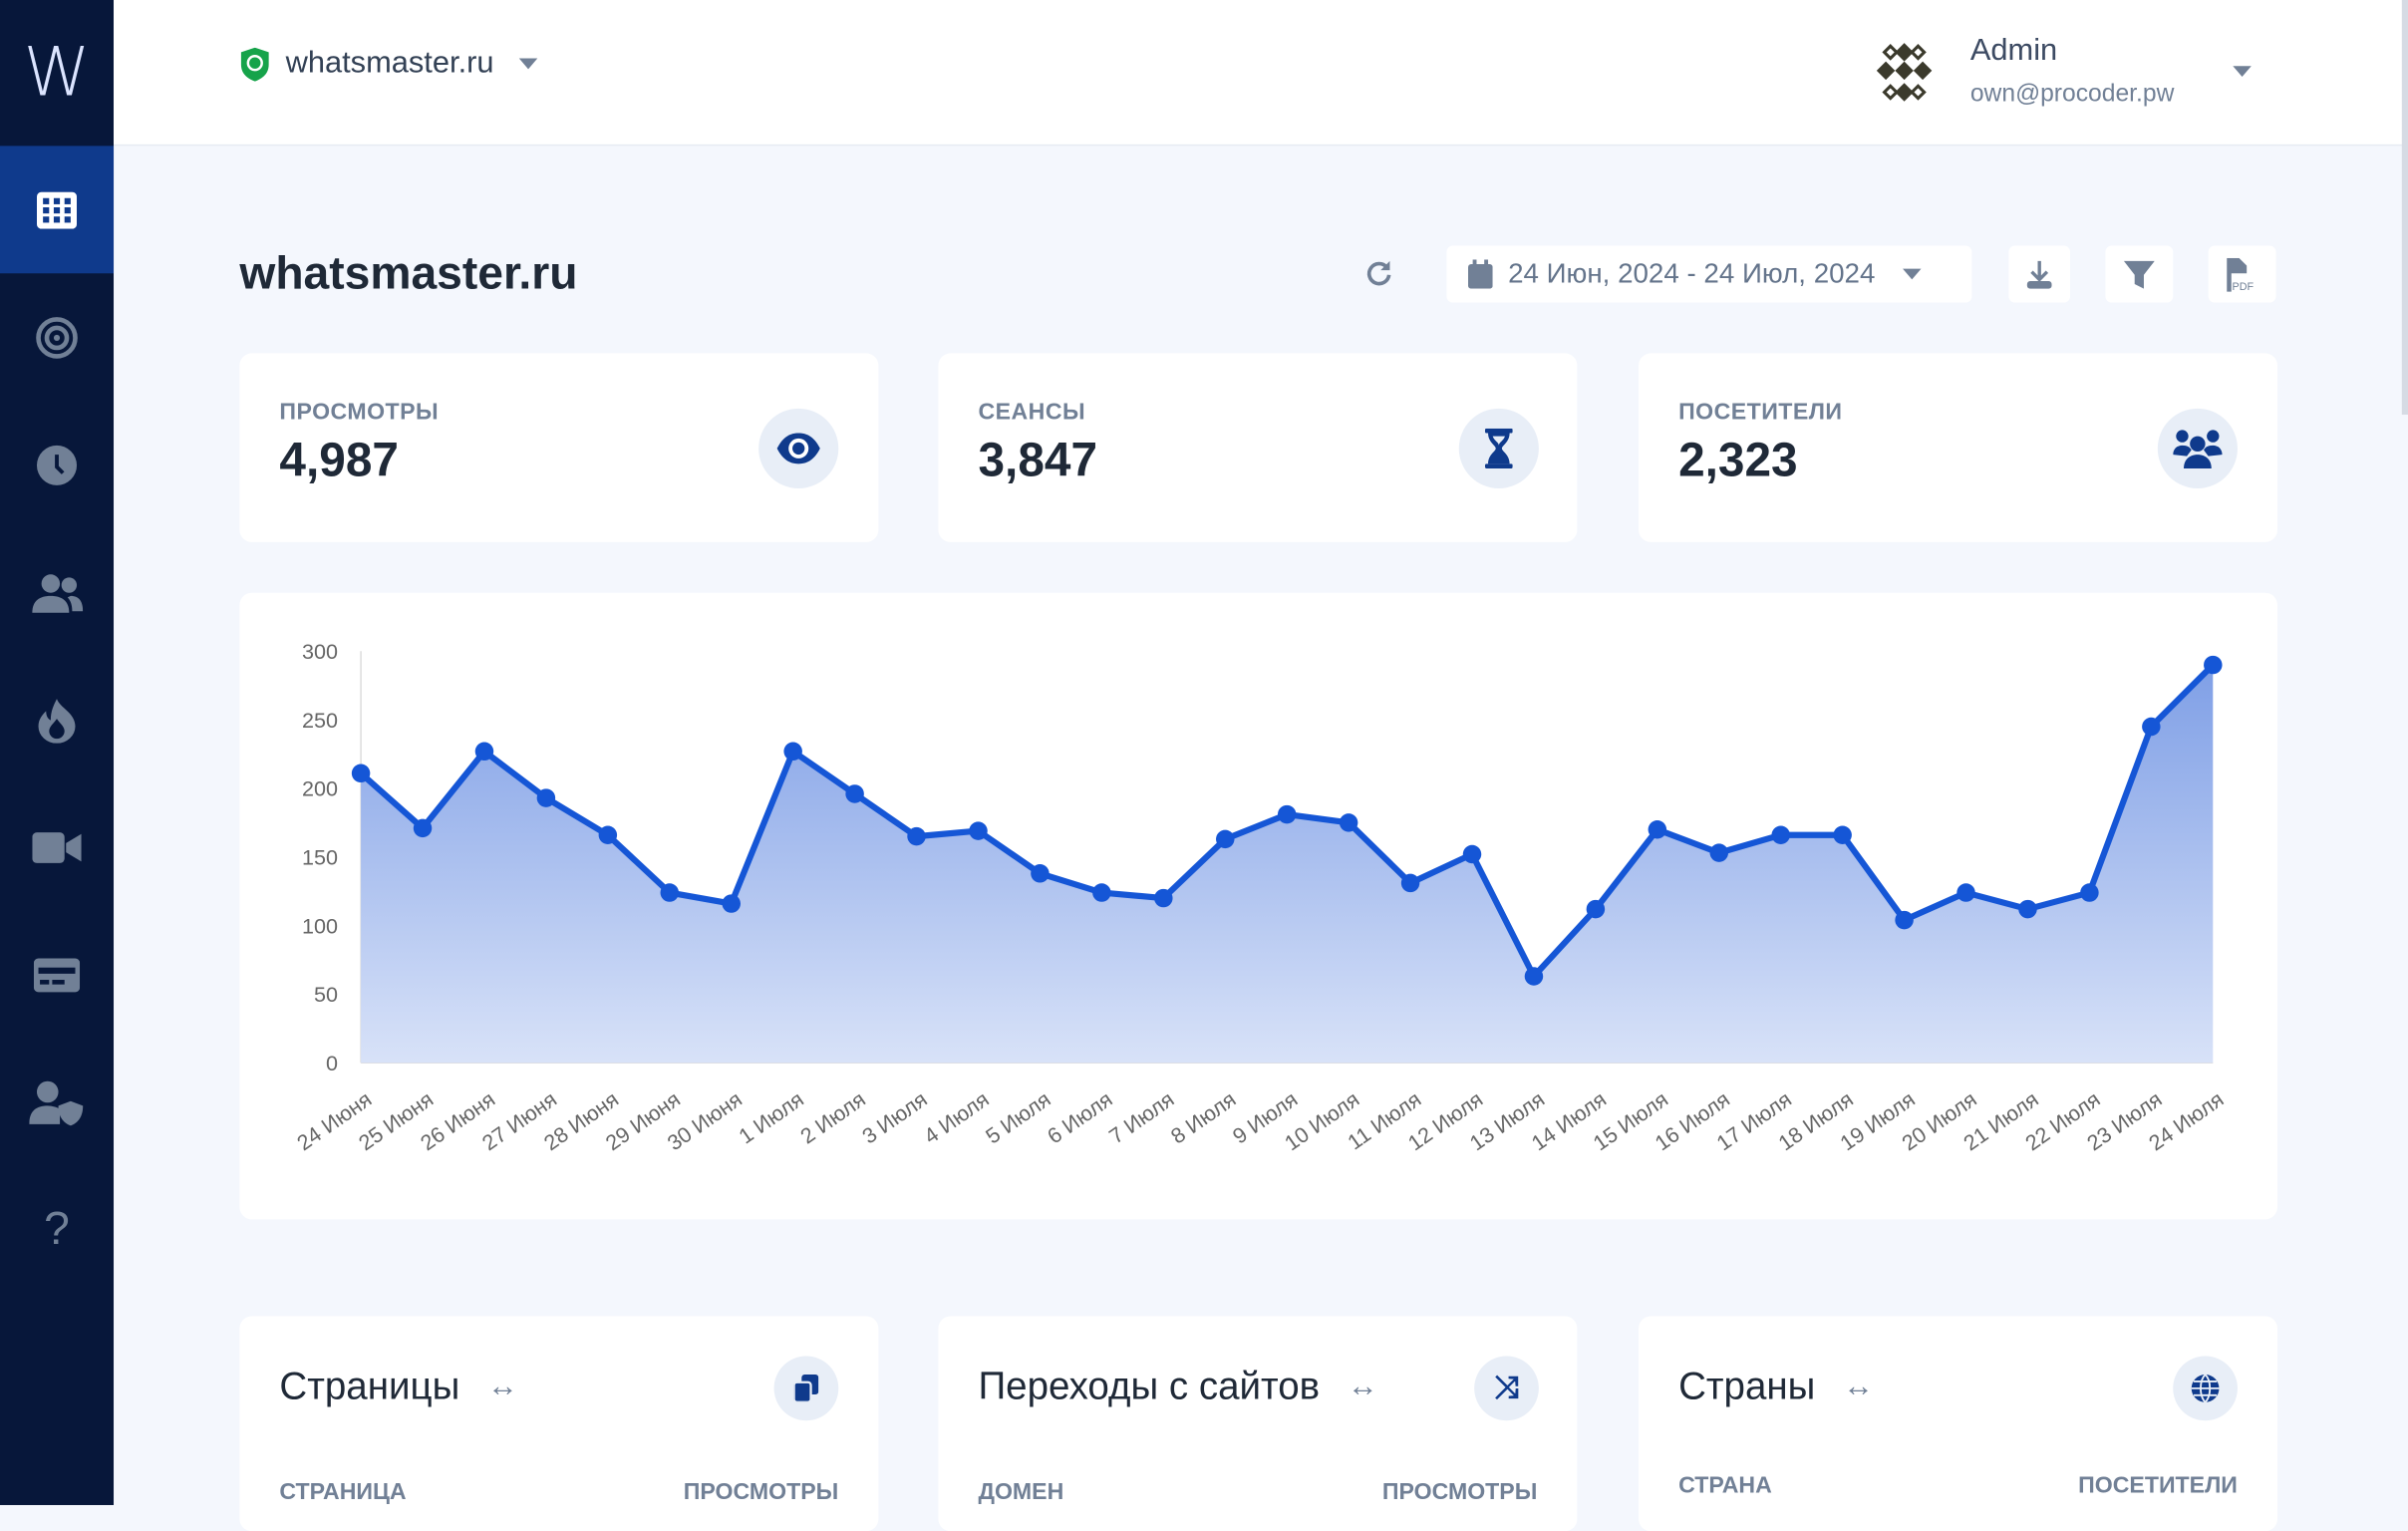 The width and height of the screenshot is (2408, 1531). What do you see at coordinates (1203, 1117) in the screenshot?
I see `x-tick-label: 8 Июля` at bounding box center [1203, 1117].